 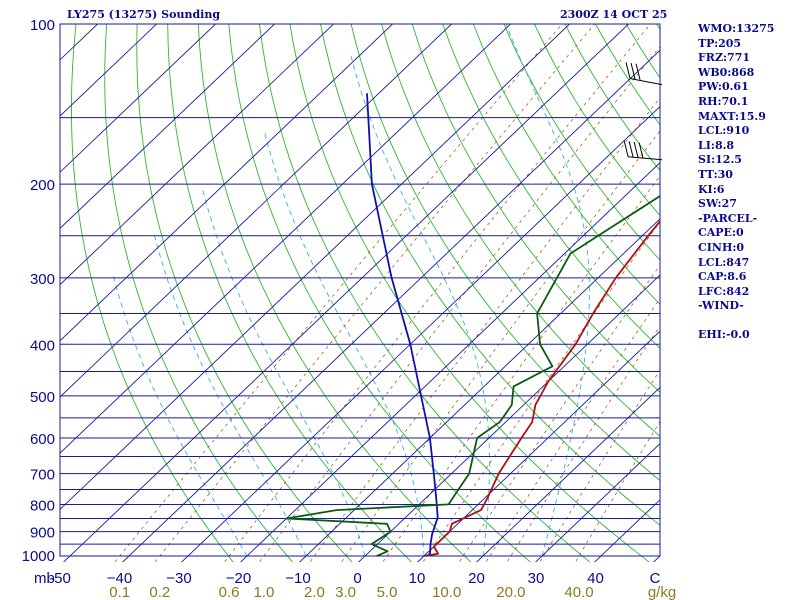 I want to click on index-line: LCL:847, so click(x=724, y=262).